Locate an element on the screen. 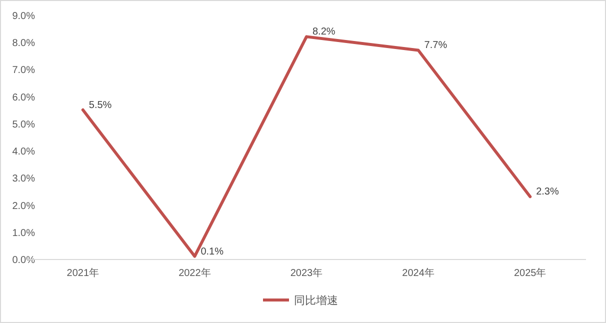 This screenshot has width=606, height=323. data-label: 0.1% is located at coordinates (212, 252).